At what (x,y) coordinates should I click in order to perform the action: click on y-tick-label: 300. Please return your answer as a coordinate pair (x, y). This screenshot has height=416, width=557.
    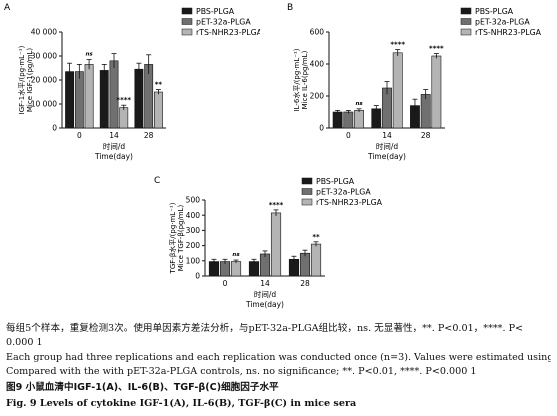
    Looking at the image, I should click on (193, 230).